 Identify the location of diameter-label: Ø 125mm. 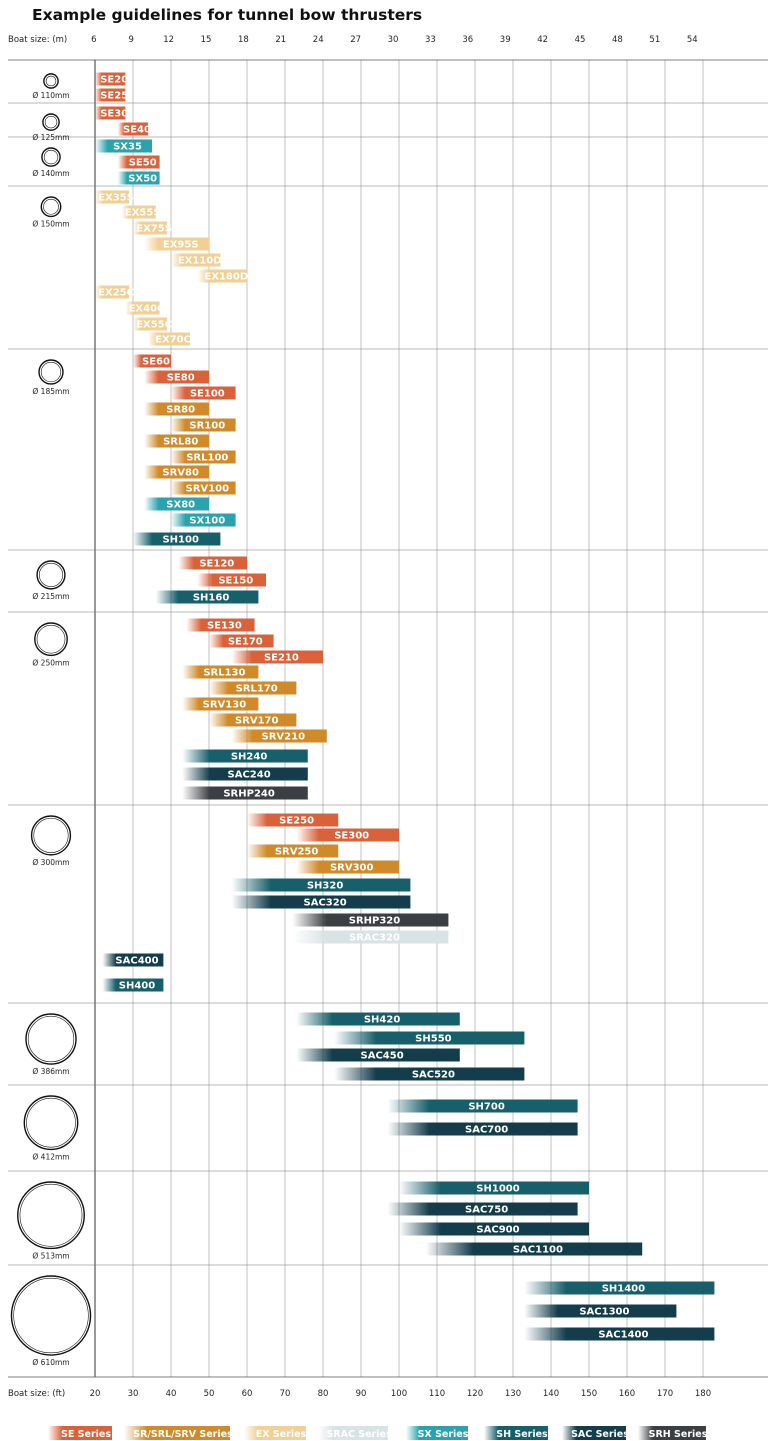
(50, 137).